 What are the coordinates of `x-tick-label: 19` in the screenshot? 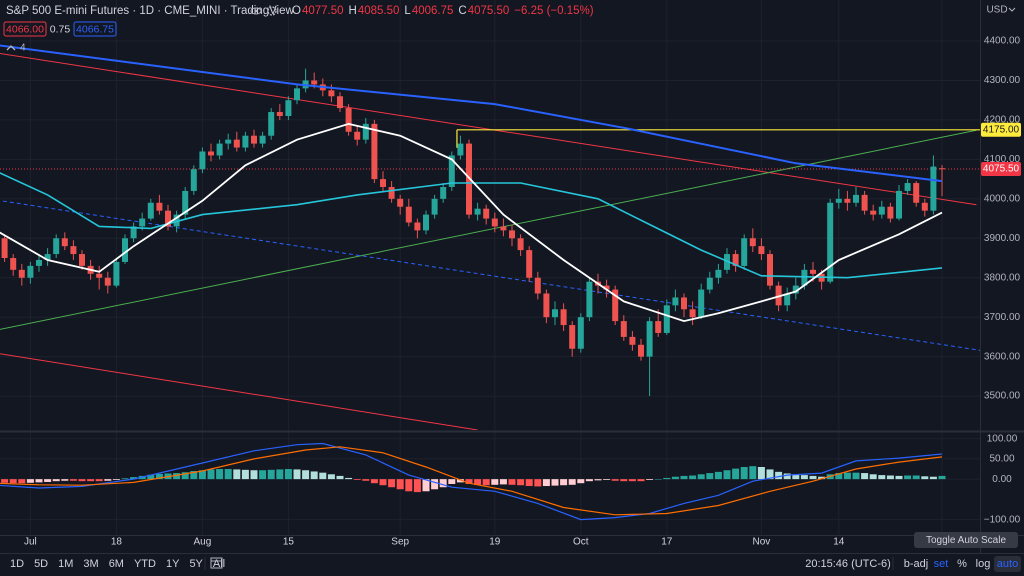 It's located at (495, 542).